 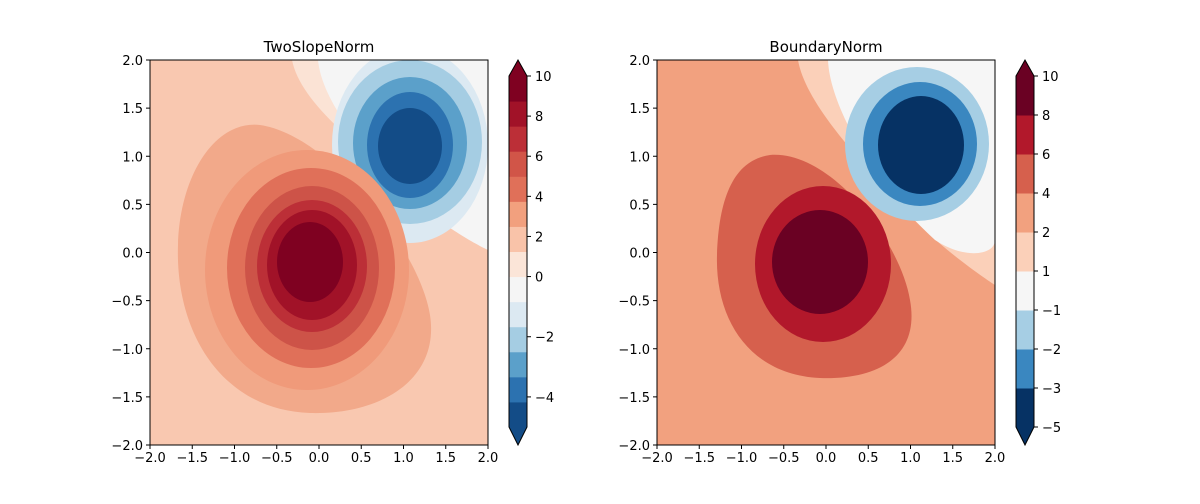 I want to click on left-x-tick-label: 1.5, so click(x=445, y=458).